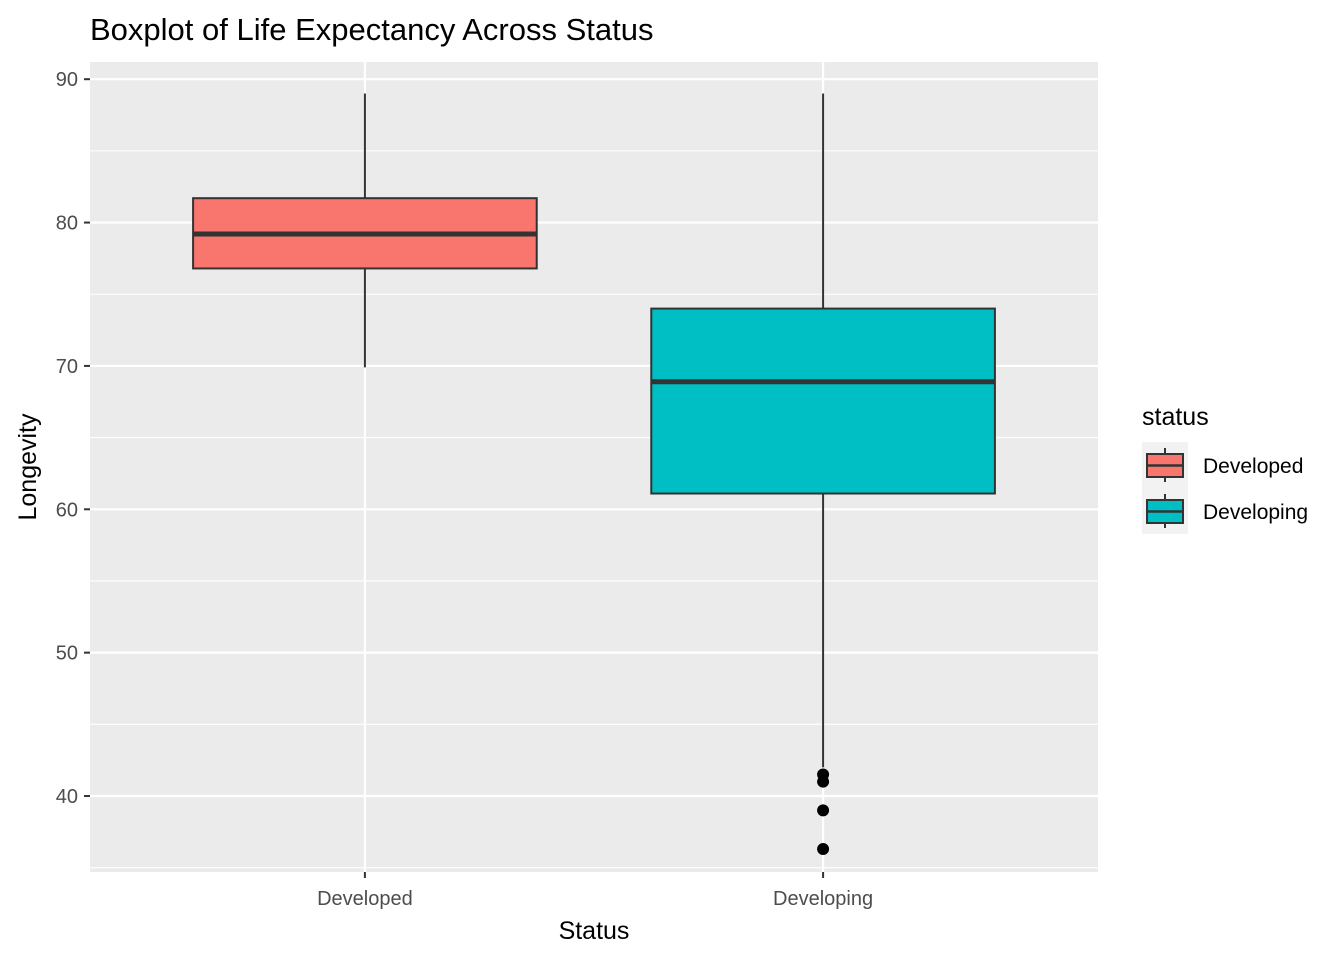 This screenshot has height=960, width=1344. What do you see at coordinates (67, 654) in the screenshot?
I see `y-tick-label: 50` at bounding box center [67, 654].